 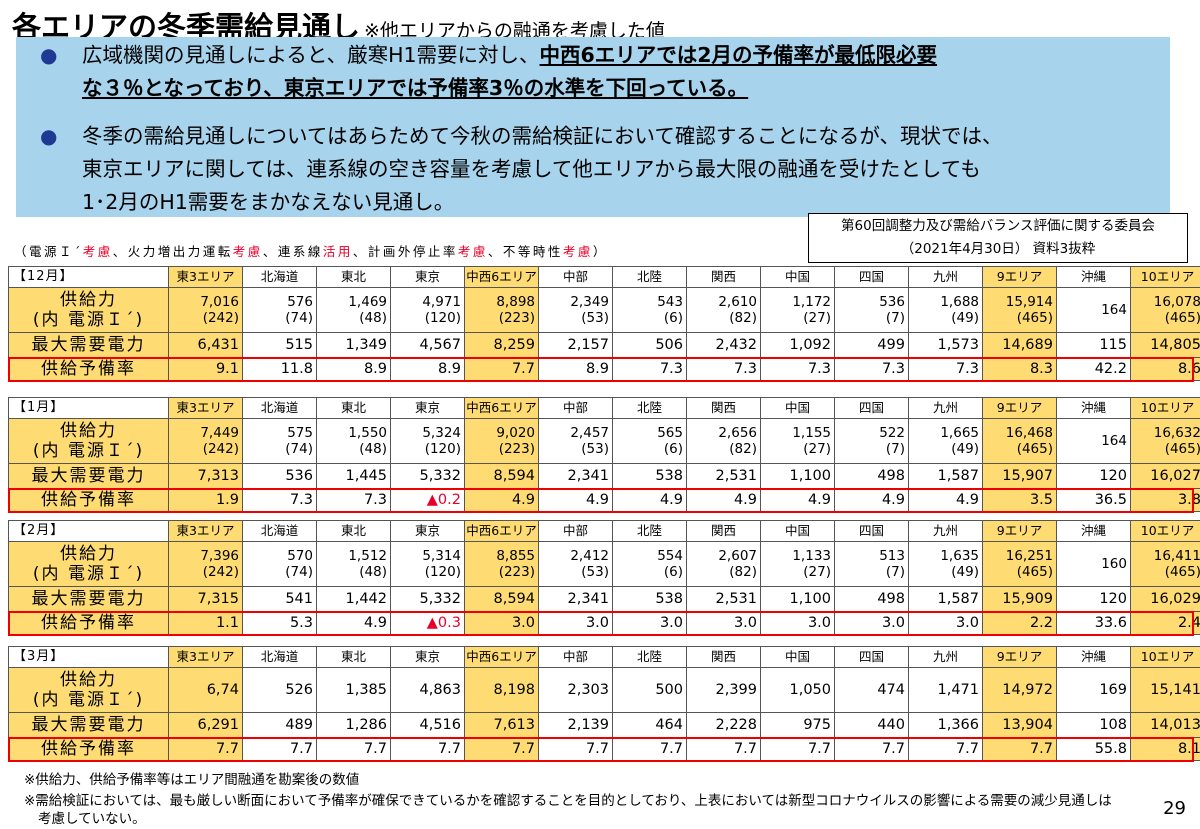 What do you see at coordinates (965, 318) in the screenshot?
I see `supply-sub-value: (49)` at bounding box center [965, 318].